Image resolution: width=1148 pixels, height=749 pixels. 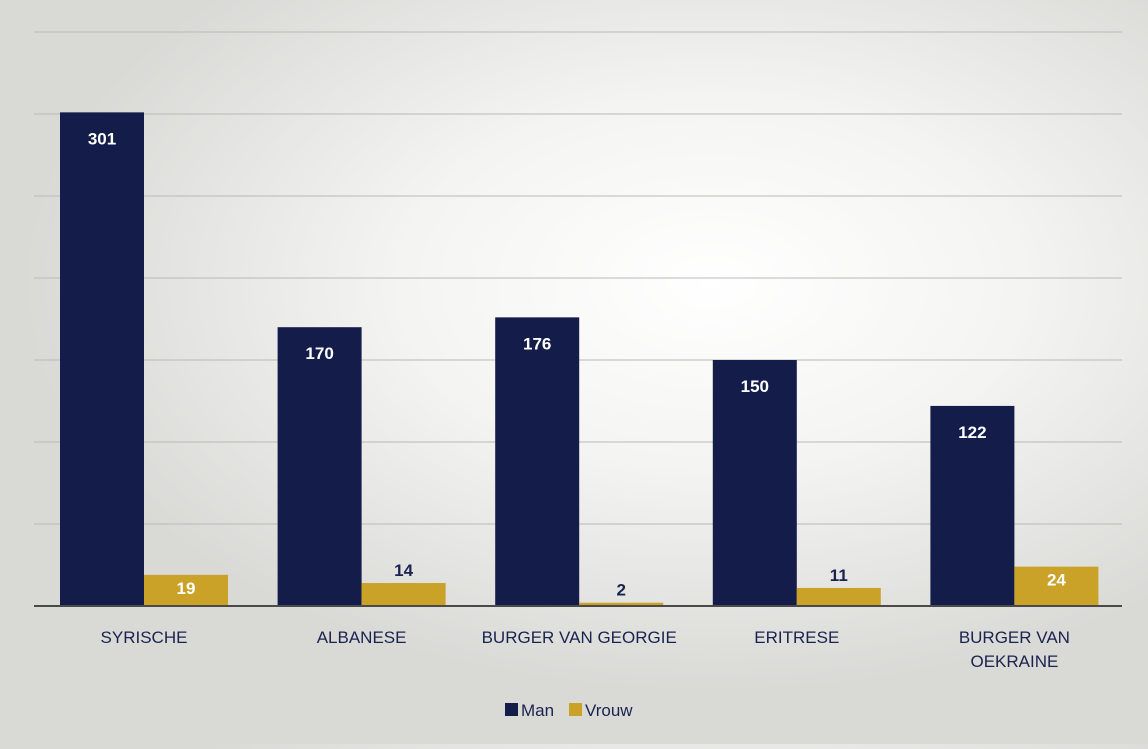 I want to click on data-label-man: 150, so click(x=755, y=386).